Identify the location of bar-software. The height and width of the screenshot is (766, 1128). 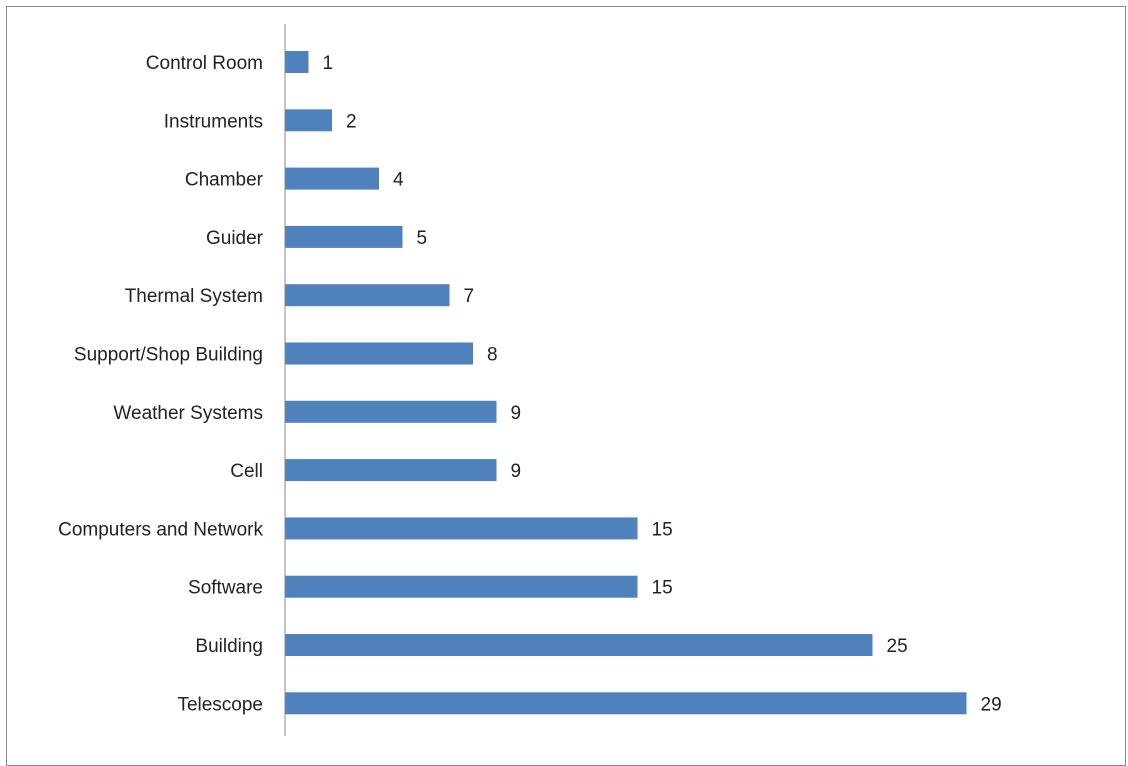
(461, 586).